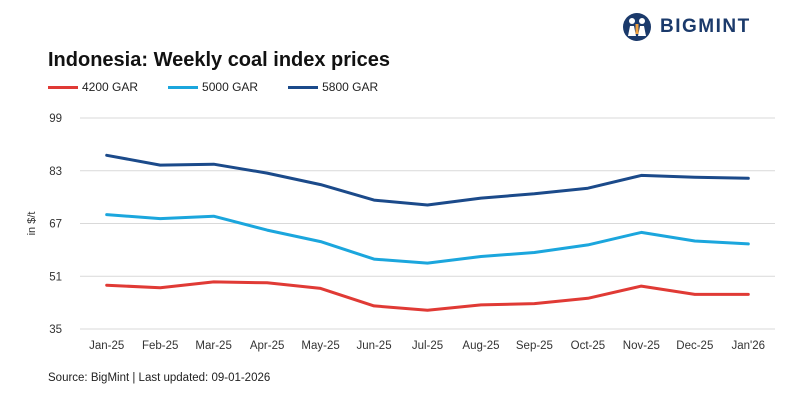 The image size is (800, 400). I want to click on x-tick-label: Nov-25, so click(641, 346).